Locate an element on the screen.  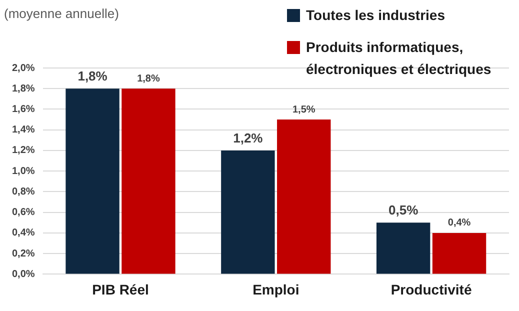
x-tick-label: PIB Réel is located at coordinates (120, 289).